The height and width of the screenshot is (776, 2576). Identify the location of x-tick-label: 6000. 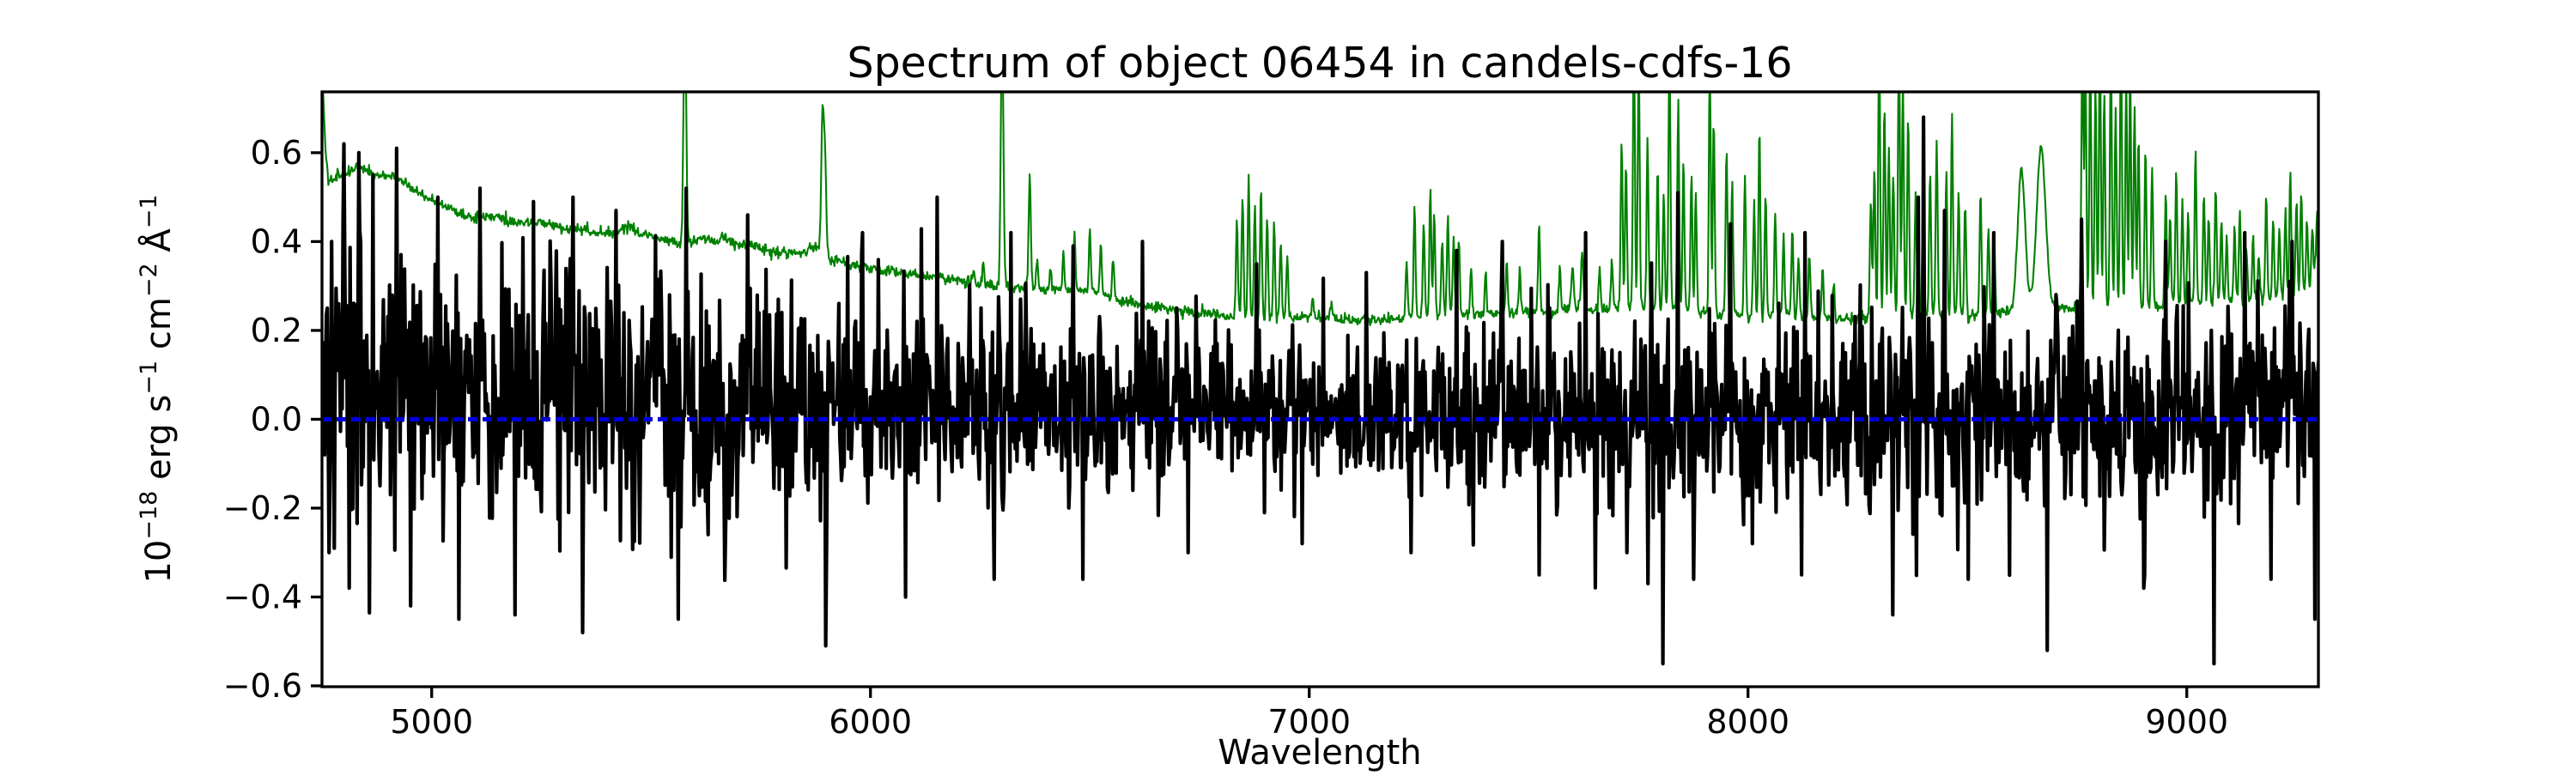
(870, 722).